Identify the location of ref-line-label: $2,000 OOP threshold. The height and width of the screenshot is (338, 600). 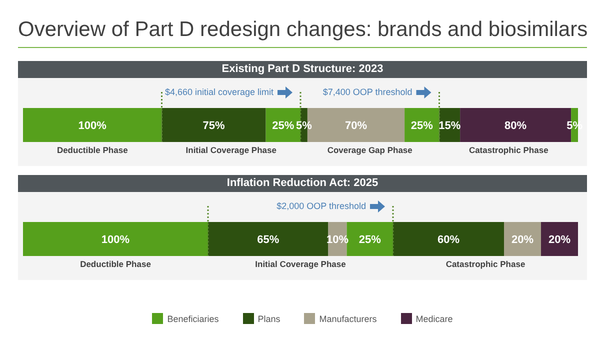
(321, 206).